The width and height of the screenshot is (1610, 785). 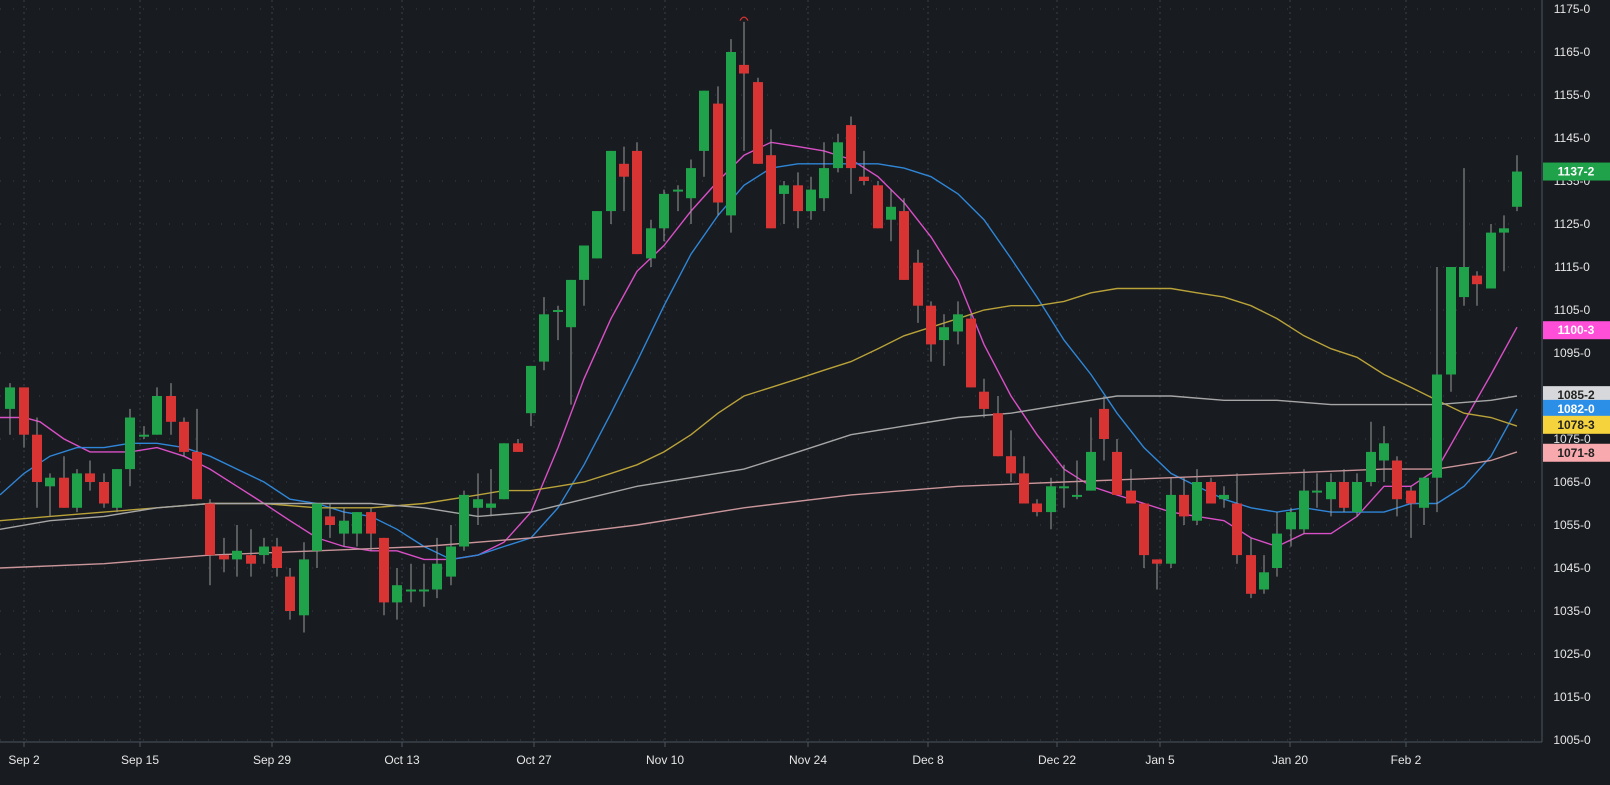 What do you see at coordinates (665, 760) in the screenshot?
I see `time-axis-label: Nov 10` at bounding box center [665, 760].